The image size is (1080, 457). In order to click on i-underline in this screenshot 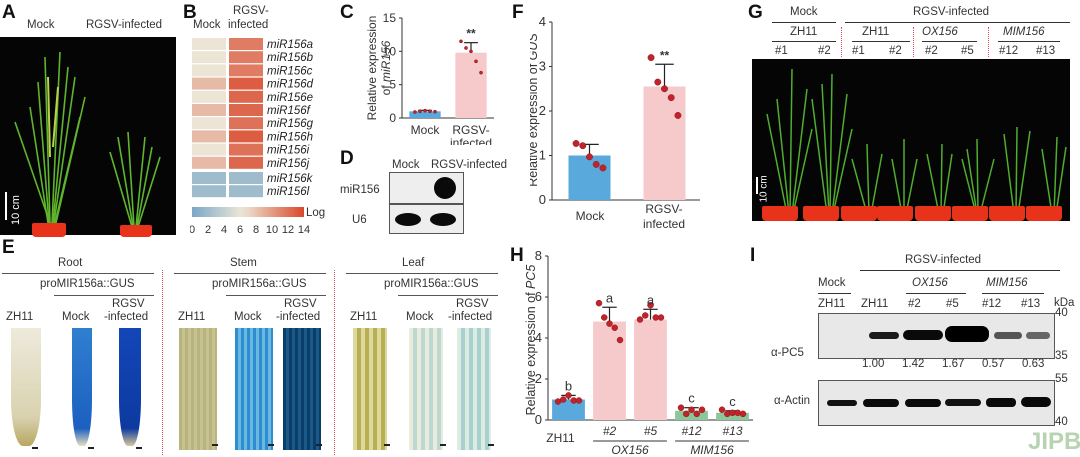, I will do `click(936, 293)`.